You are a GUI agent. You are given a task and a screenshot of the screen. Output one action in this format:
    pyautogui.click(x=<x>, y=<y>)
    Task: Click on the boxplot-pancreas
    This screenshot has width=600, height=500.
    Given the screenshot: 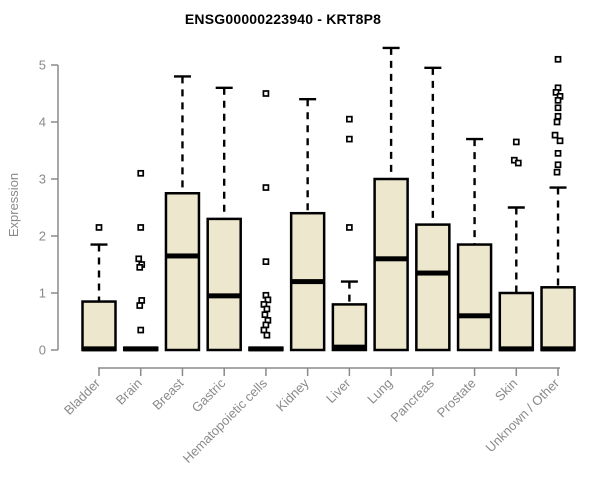 What is the action you would take?
    pyautogui.click(x=433, y=209)
    